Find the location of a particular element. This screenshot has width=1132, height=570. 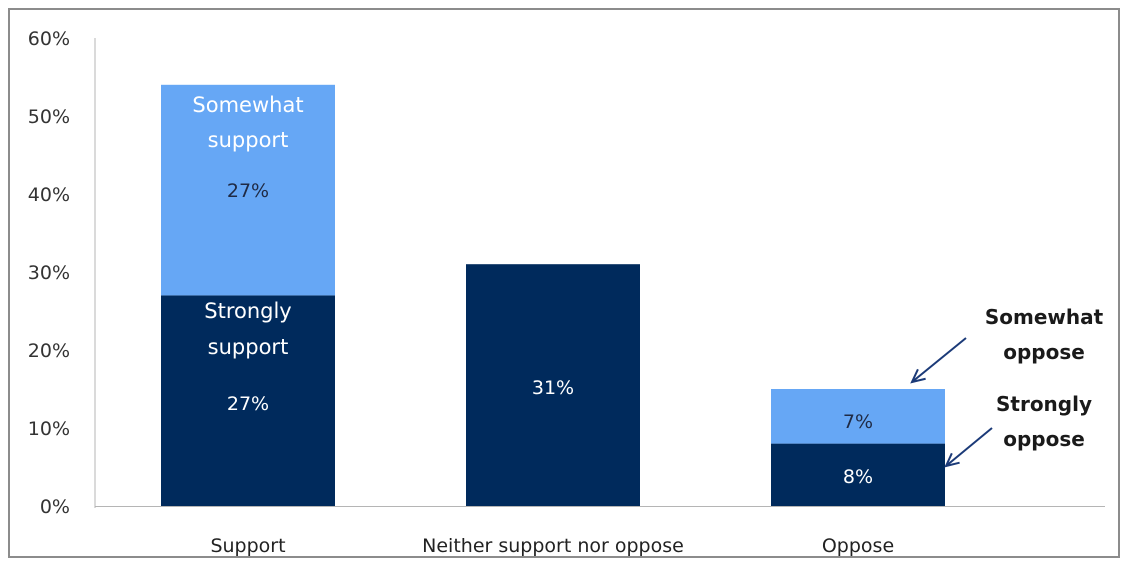

x-tick-label: Neither support nor oppose is located at coordinates (553, 546).